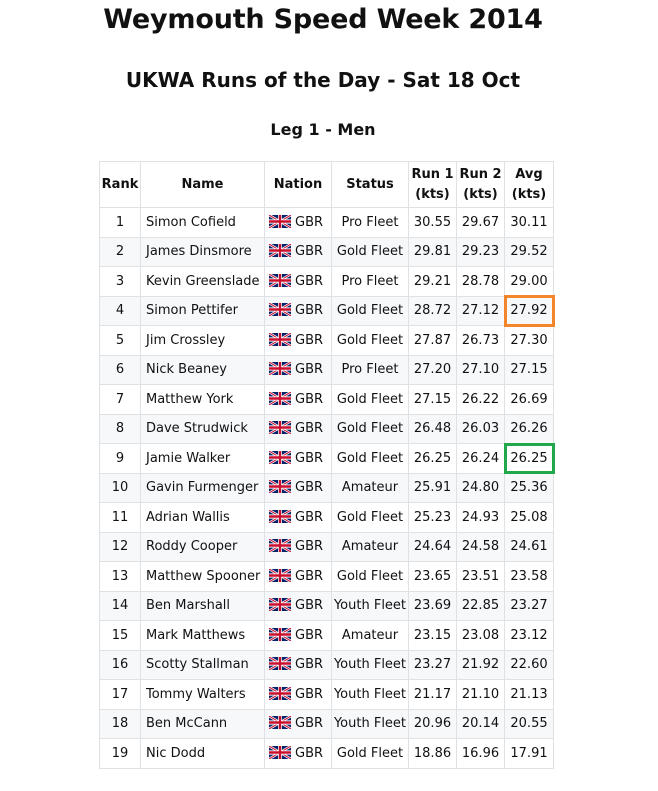  I want to click on rank-cell: 12, so click(120, 546).